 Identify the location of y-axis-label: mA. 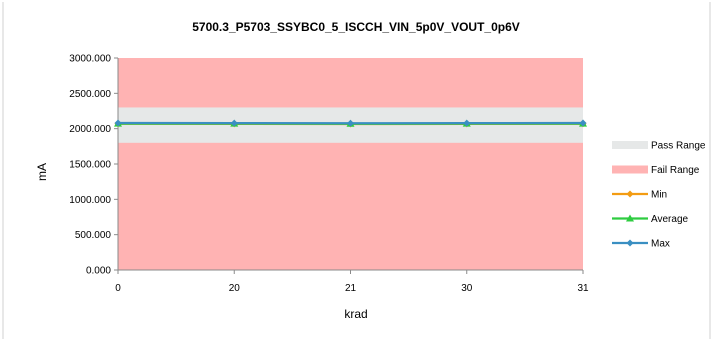
(42, 172).